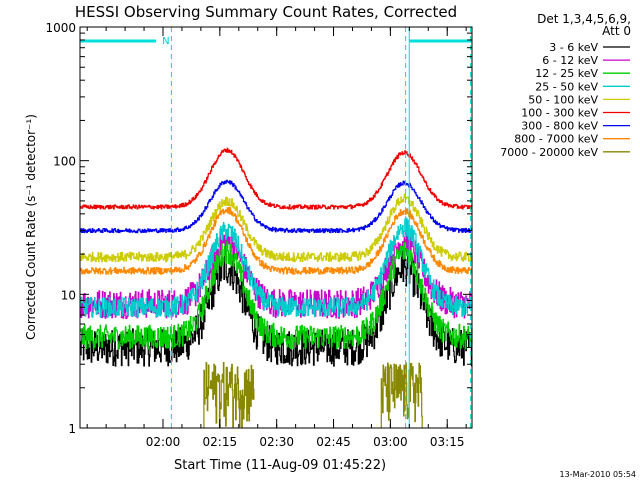 The image size is (640, 480). What do you see at coordinates (559, 113) in the screenshot?
I see `legend-label-5: 100 - 300 keV` at bounding box center [559, 113].